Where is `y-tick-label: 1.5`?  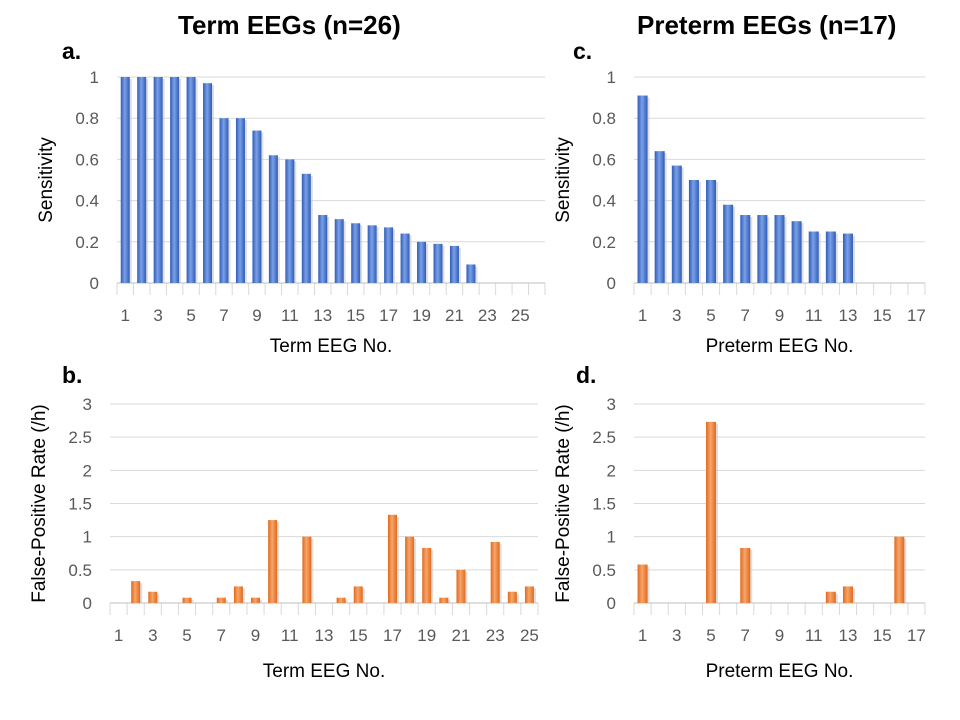 y-tick-label: 1.5 is located at coordinates (80, 504).